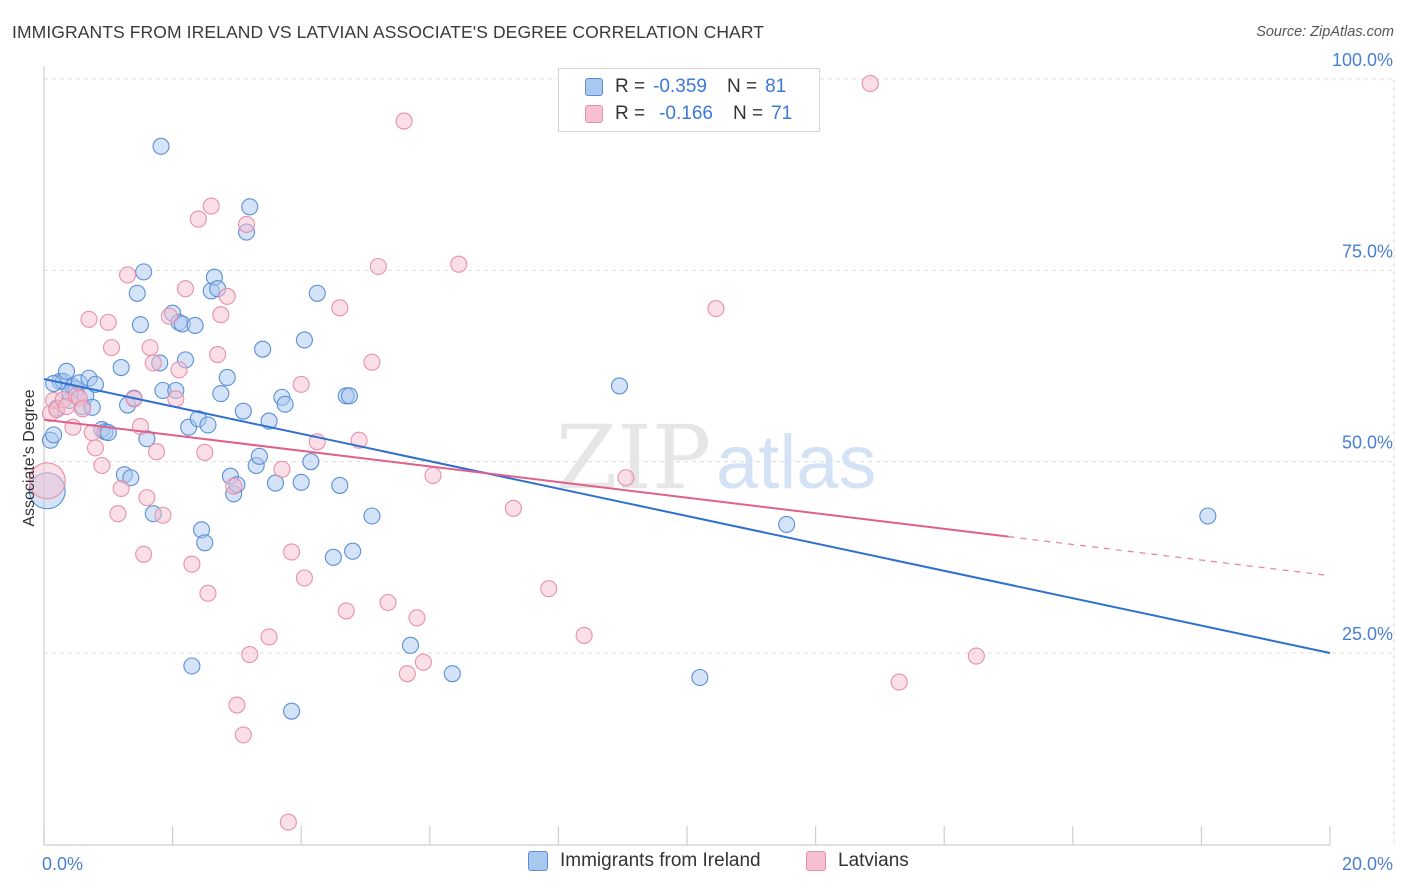 The image size is (1406, 892). Describe the element at coordinates (716, 457) in the screenshot. I see `watermark: ZIP atlas` at that location.